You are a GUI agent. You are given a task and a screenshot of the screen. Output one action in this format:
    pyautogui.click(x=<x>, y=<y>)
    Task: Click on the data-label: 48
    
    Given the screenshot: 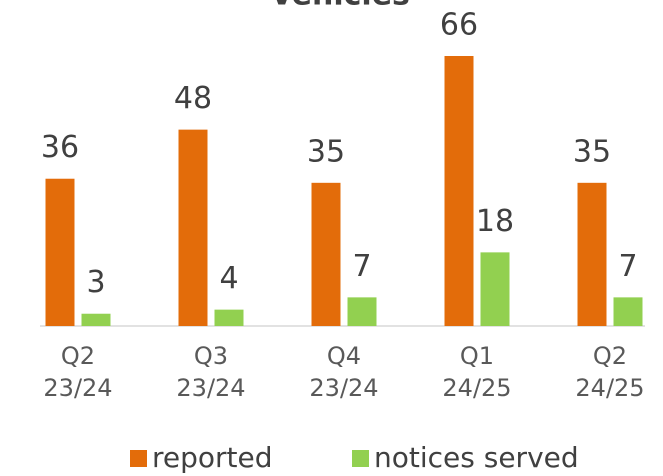 What is the action you would take?
    pyautogui.click(x=193, y=98)
    